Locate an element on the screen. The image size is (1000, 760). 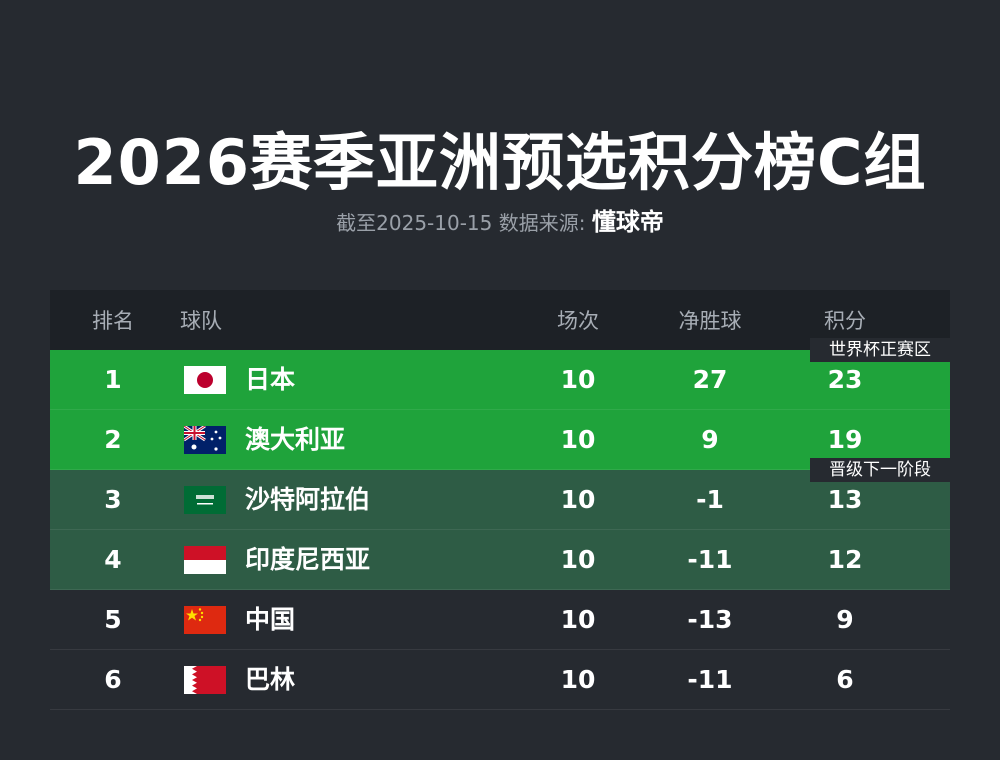
table-row: 6 巴林 10 -11 6 is located at coordinates (500, 680).